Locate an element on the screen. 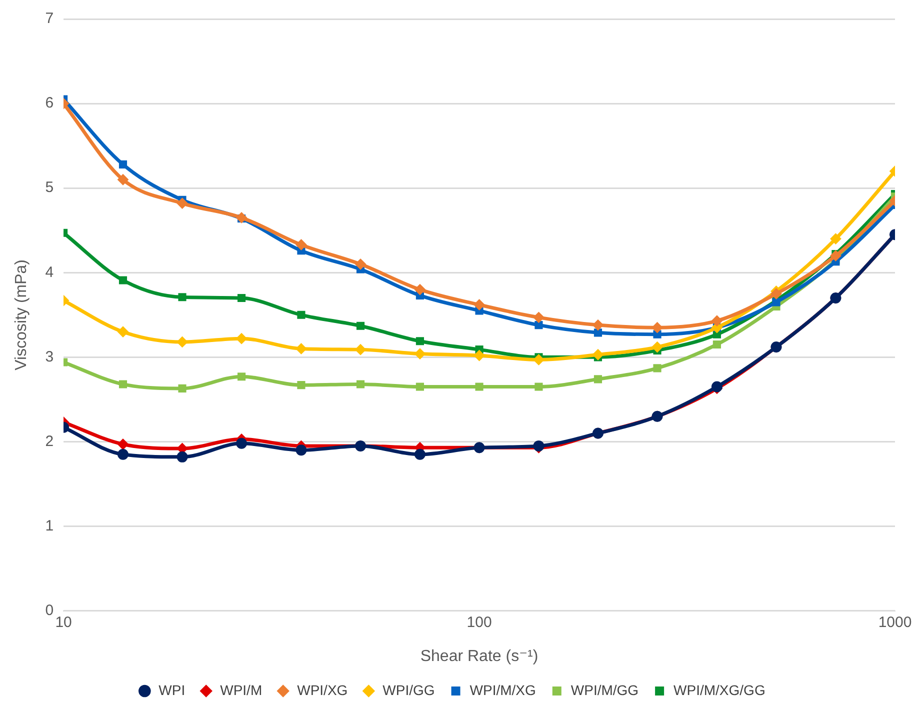 This screenshot has height=716, width=915. x-axis-title: Shear Rate (s⁻¹) is located at coordinates (479, 656).